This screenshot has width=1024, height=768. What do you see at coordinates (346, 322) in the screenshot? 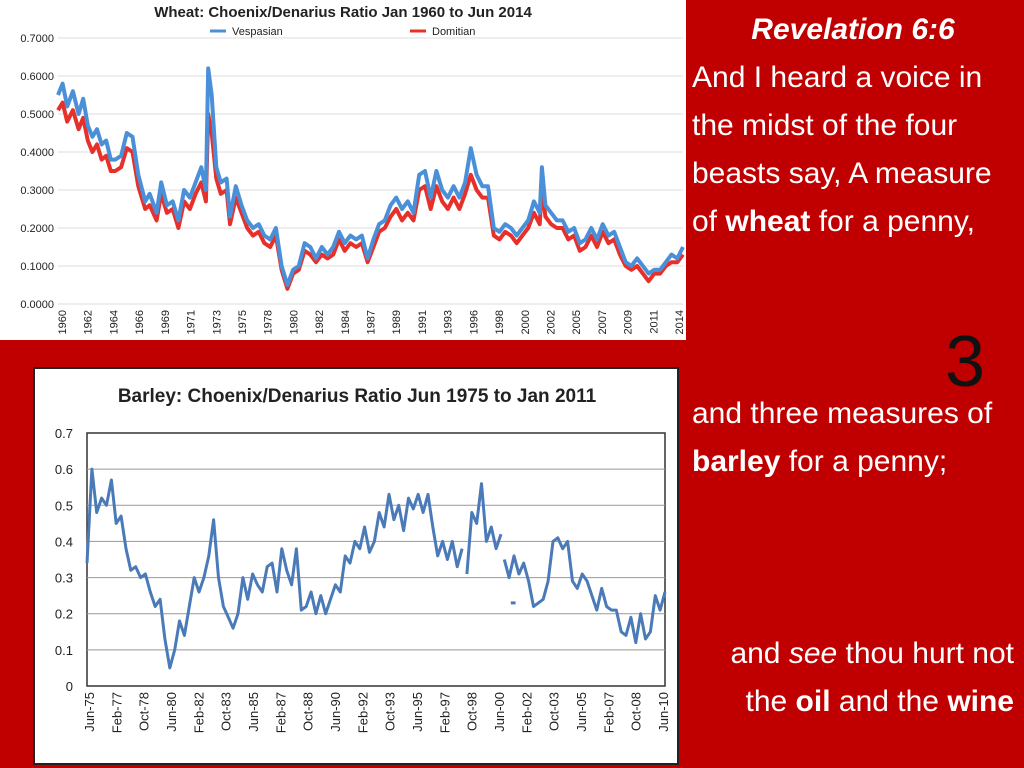
I see `wheat-x-tick-label: 1984` at bounding box center [346, 322].